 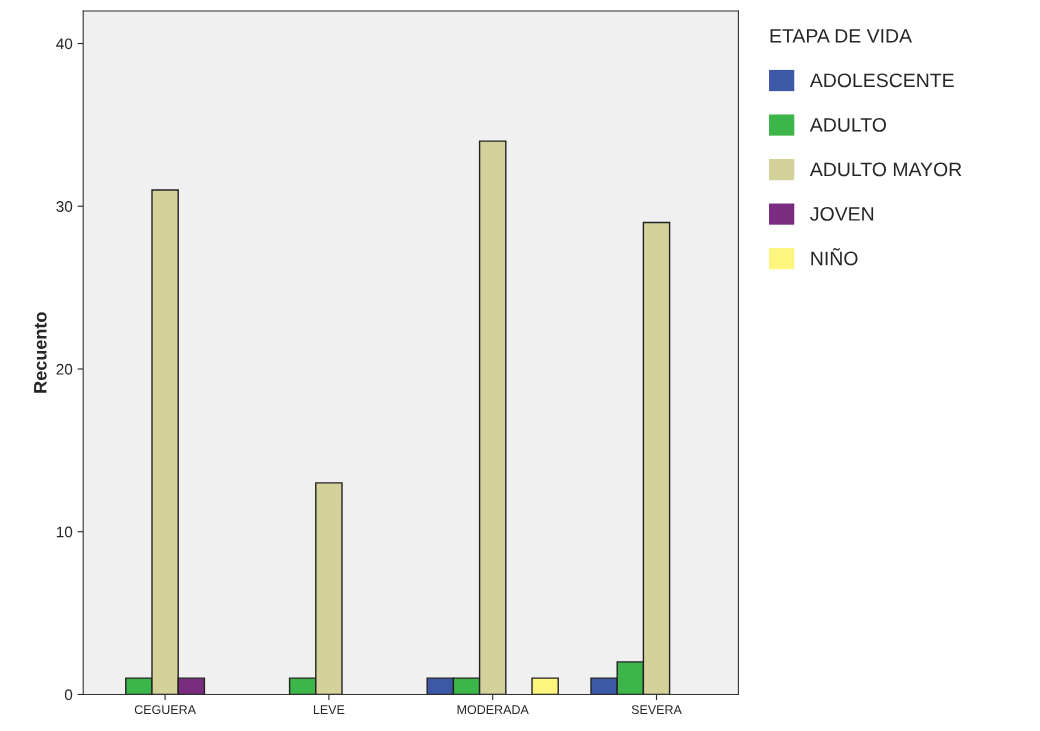 I want to click on bar, so click(x=545, y=686).